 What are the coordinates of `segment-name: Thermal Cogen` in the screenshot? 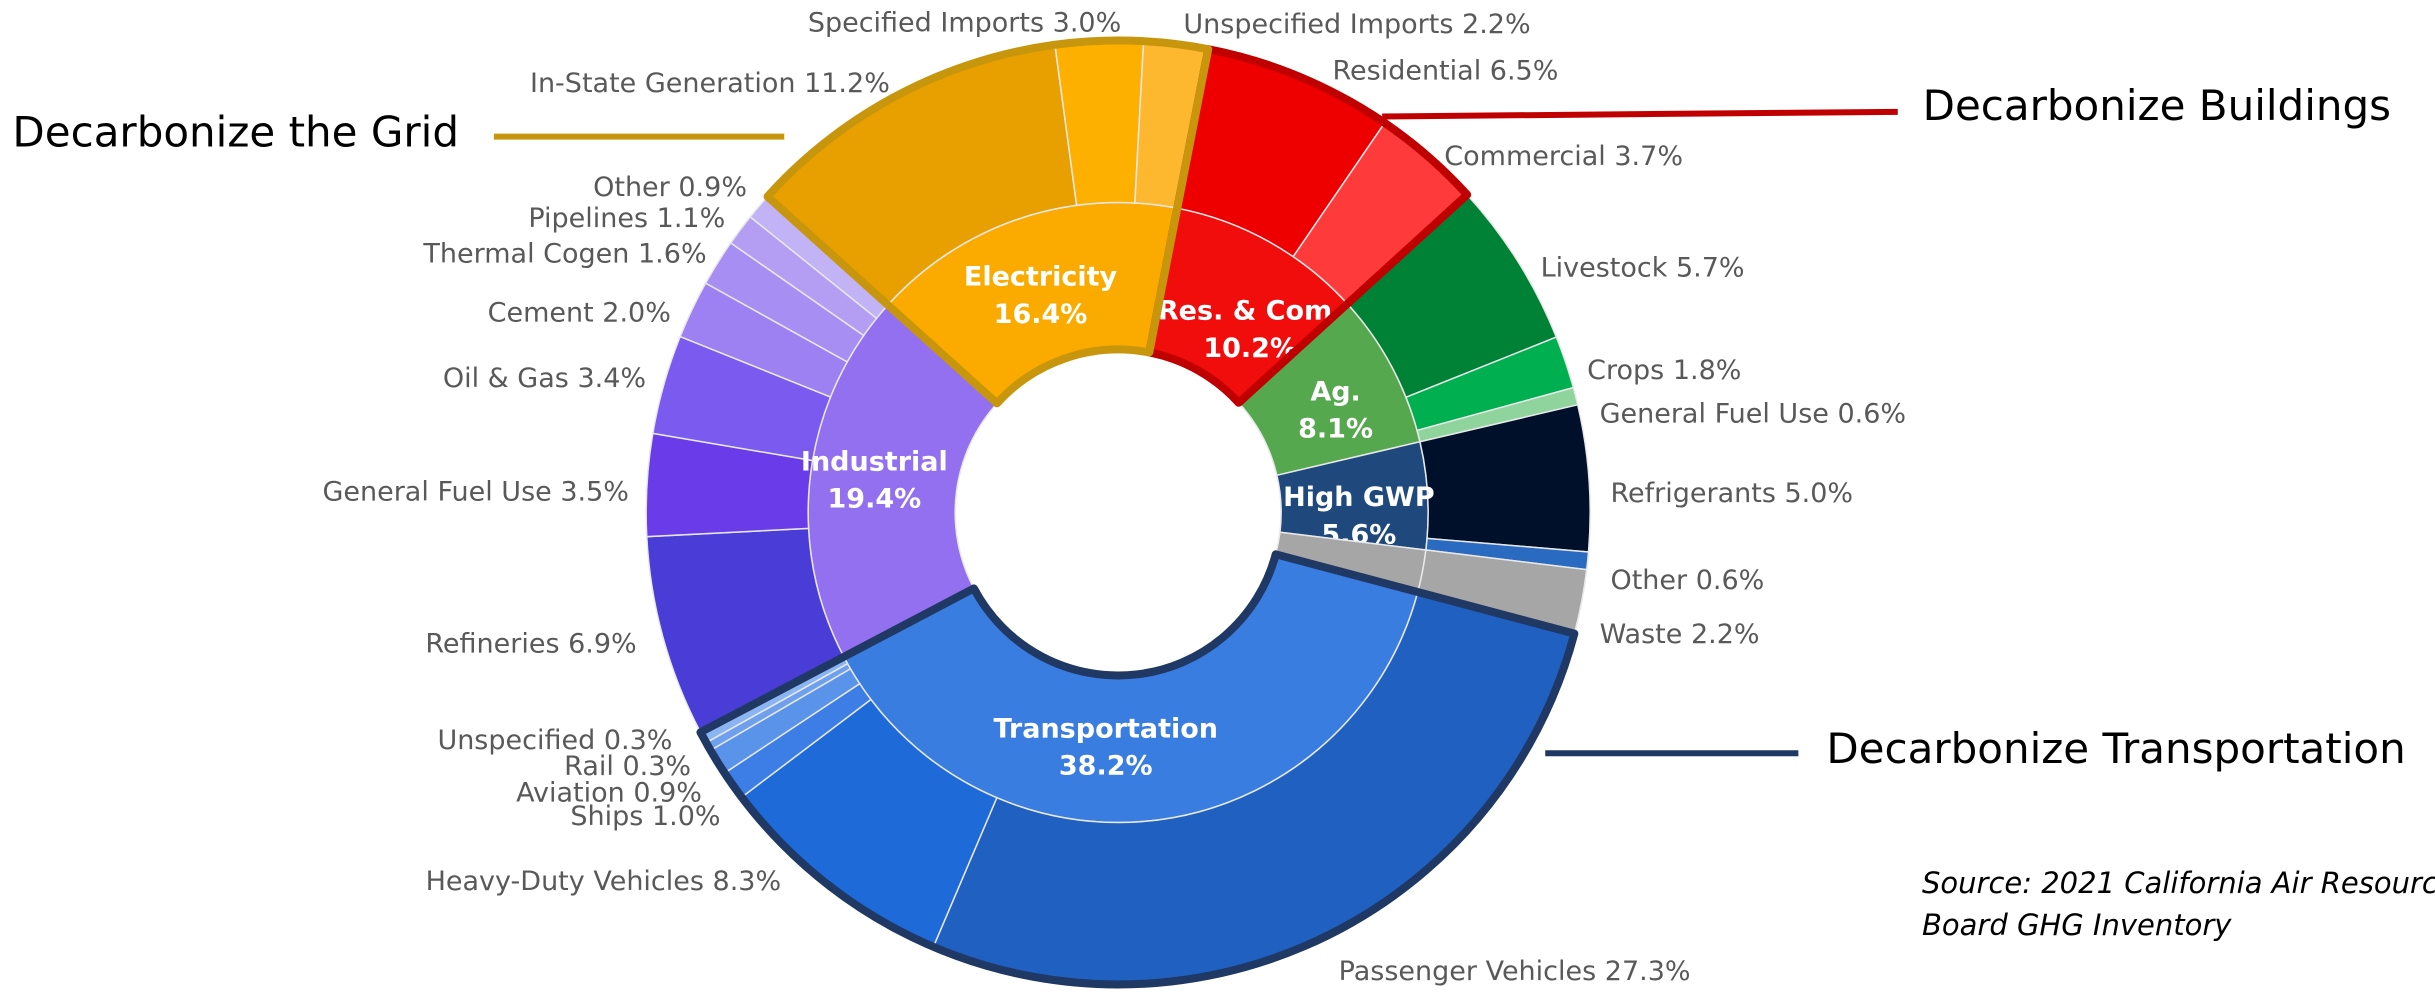 It's located at (525, 253).